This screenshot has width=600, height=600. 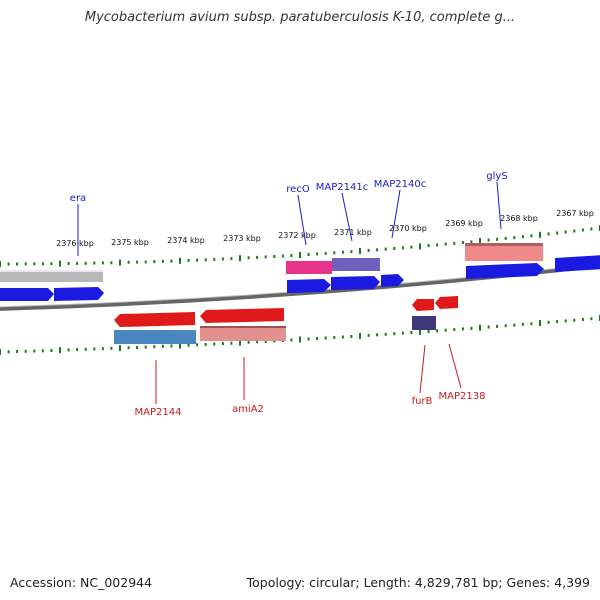 What do you see at coordinates (464, 223) in the screenshot?
I see `ruler-label: 2369 kbp` at bounding box center [464, 223].